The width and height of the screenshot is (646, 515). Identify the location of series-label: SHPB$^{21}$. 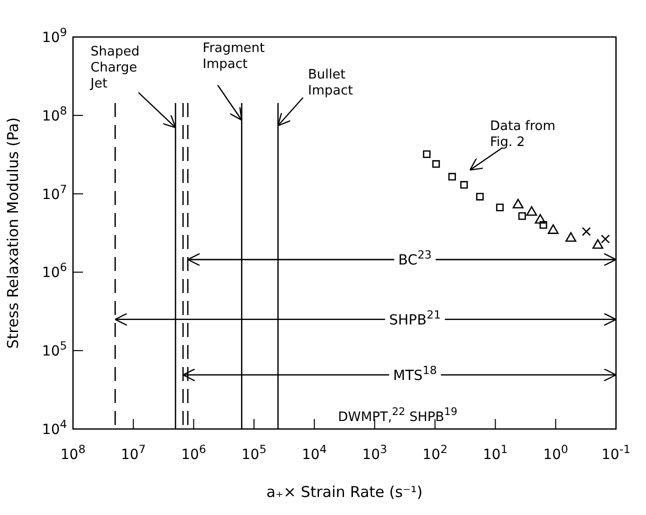
(415, 318).